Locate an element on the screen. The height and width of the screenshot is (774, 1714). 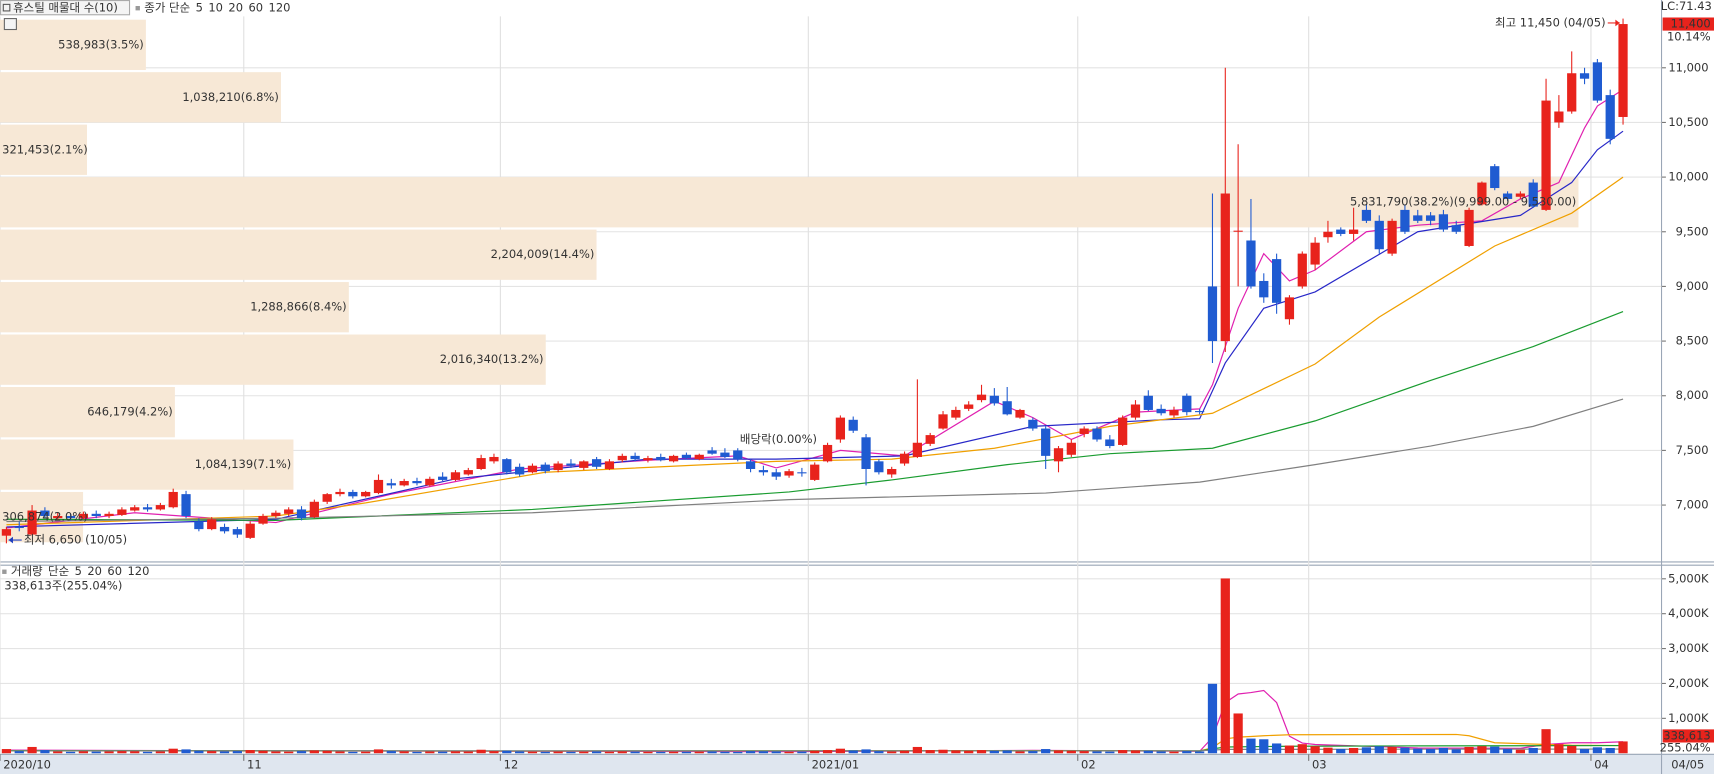
y-tick-label: 7,500 is located at coordinates (1692, 450).